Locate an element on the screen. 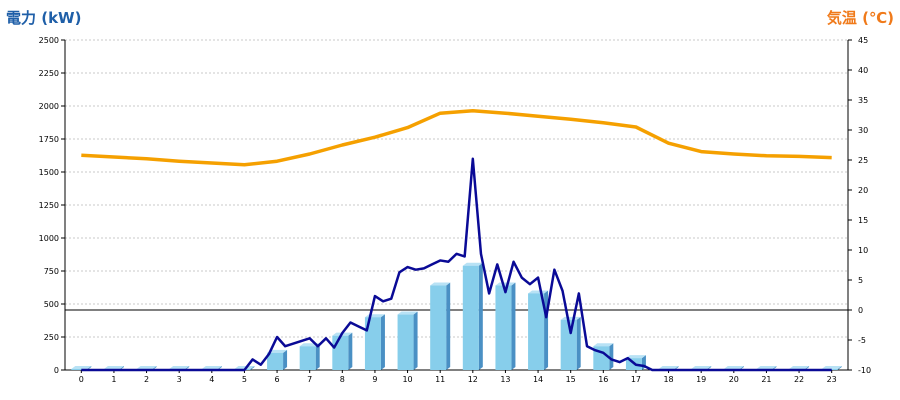 The width and height of the screenshot is (900, 400). x-tick-label: 23 is located at coordinates (832, 379).